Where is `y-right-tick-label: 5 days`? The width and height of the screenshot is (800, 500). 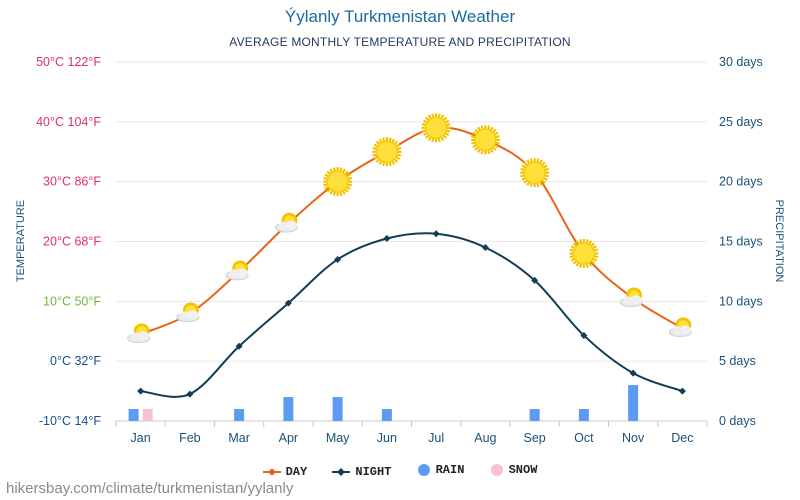
y-right-tick-label: 5 days is located at coordinates (737, 361).